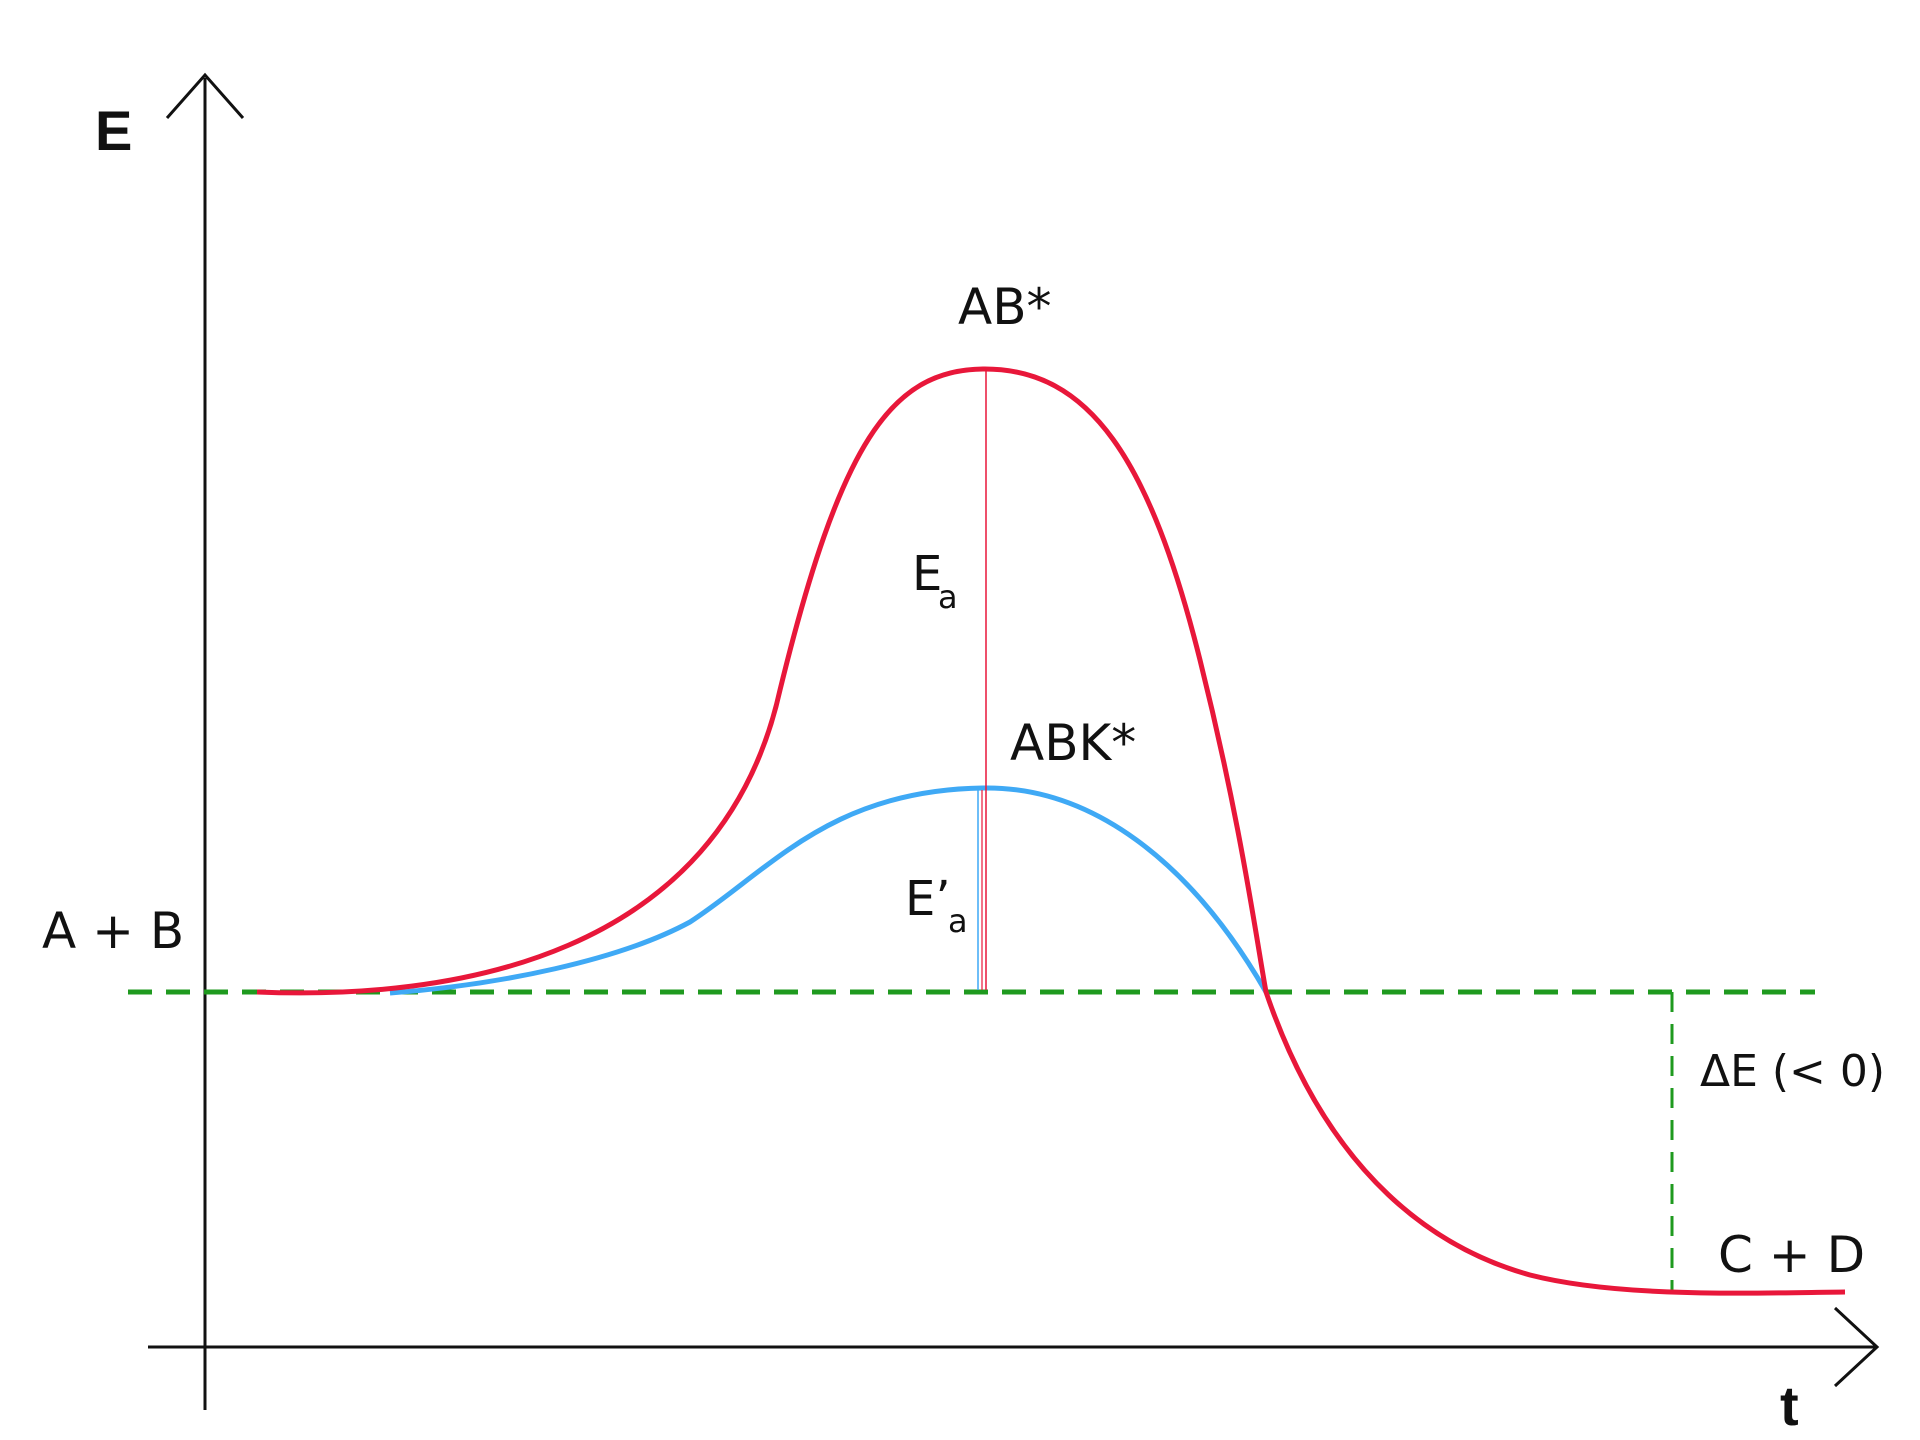 The width and height of the screenshot is (1920, 1440). What do you see at coordinates (958, 921) in the screenshot?
I see `catalyzed-activation-energy-subscript: a` at bounding box center [958, 921].